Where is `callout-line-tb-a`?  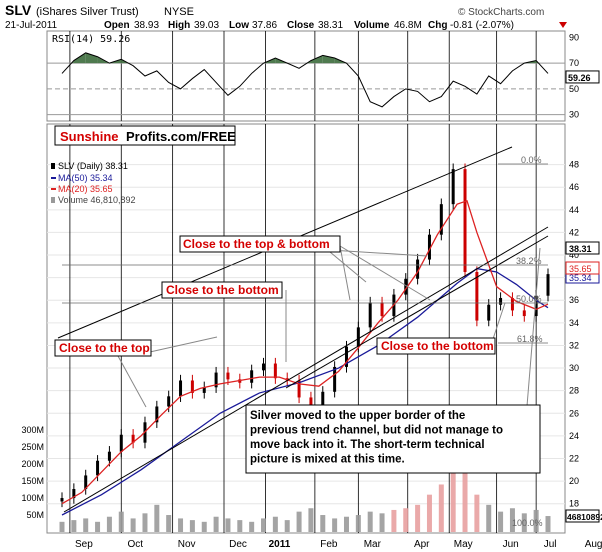 callout-line-tb-a is located at coordinates (345, 273).